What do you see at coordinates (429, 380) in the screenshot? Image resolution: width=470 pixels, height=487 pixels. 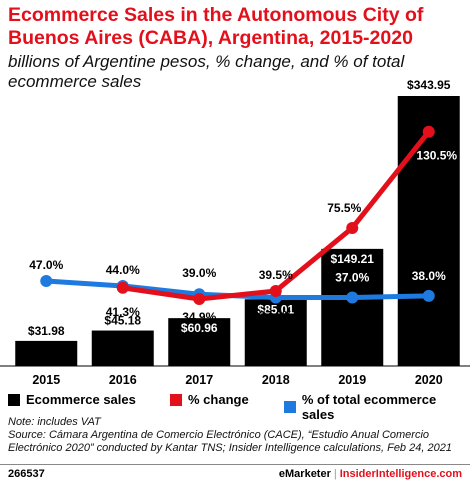 I see `x-tick-label-2020: 2020` at bounding box center [429, 380].